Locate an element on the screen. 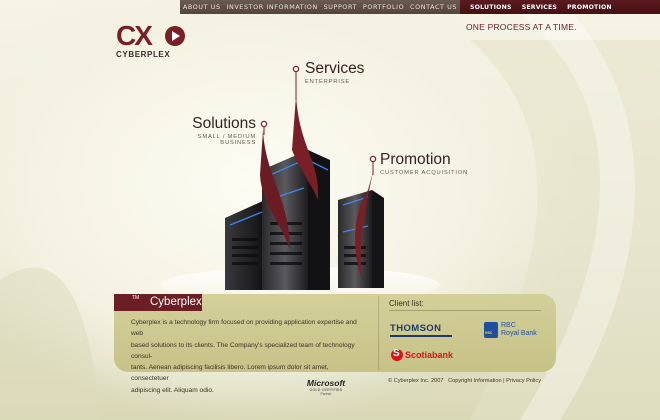  services-subtitle: ENTERPRISE is located at coordinates (328, 82).